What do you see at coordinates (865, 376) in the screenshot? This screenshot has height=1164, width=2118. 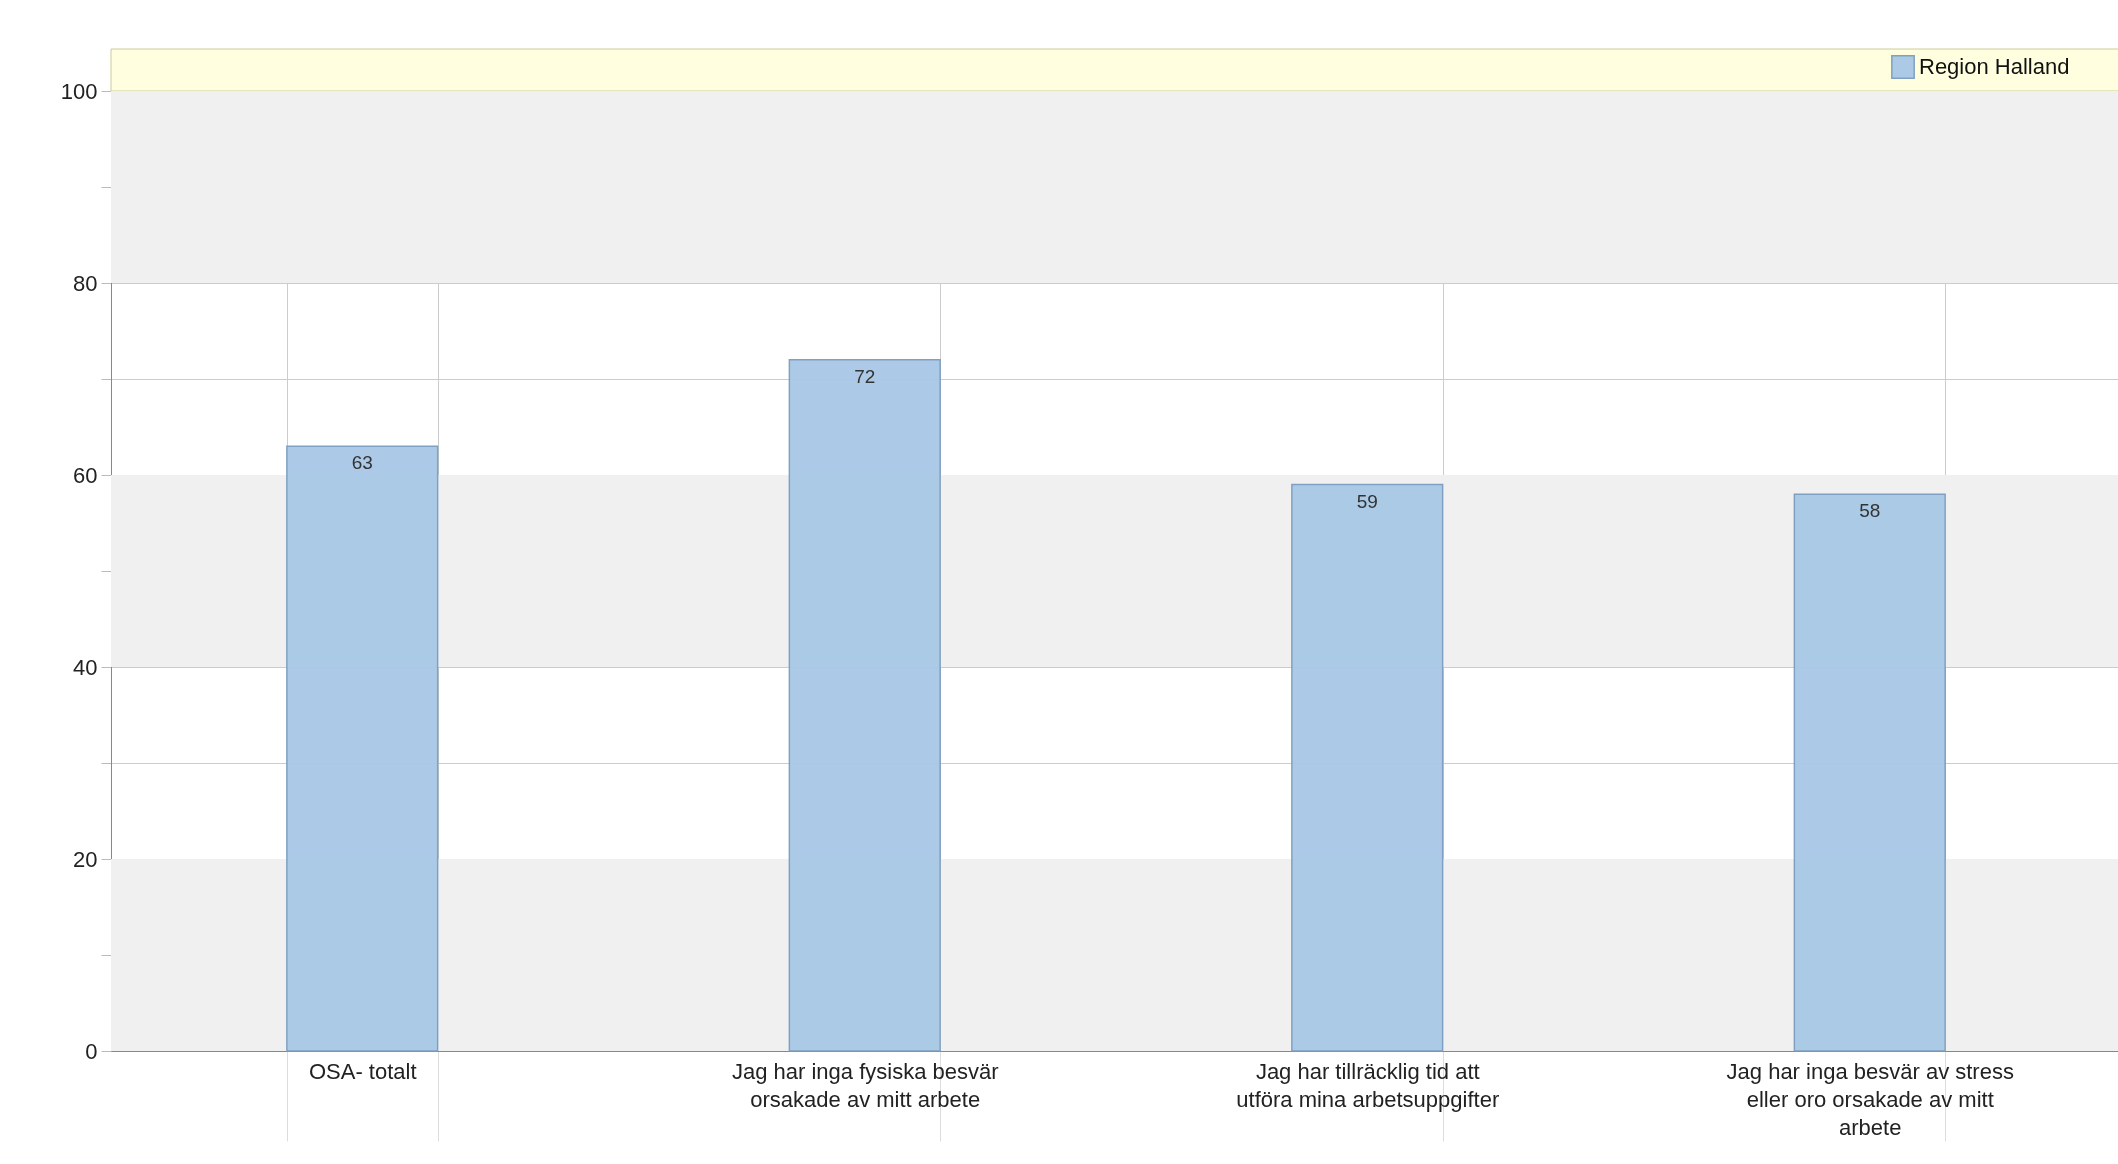 I see `data-label: 72` at bounding box center [865, 376].